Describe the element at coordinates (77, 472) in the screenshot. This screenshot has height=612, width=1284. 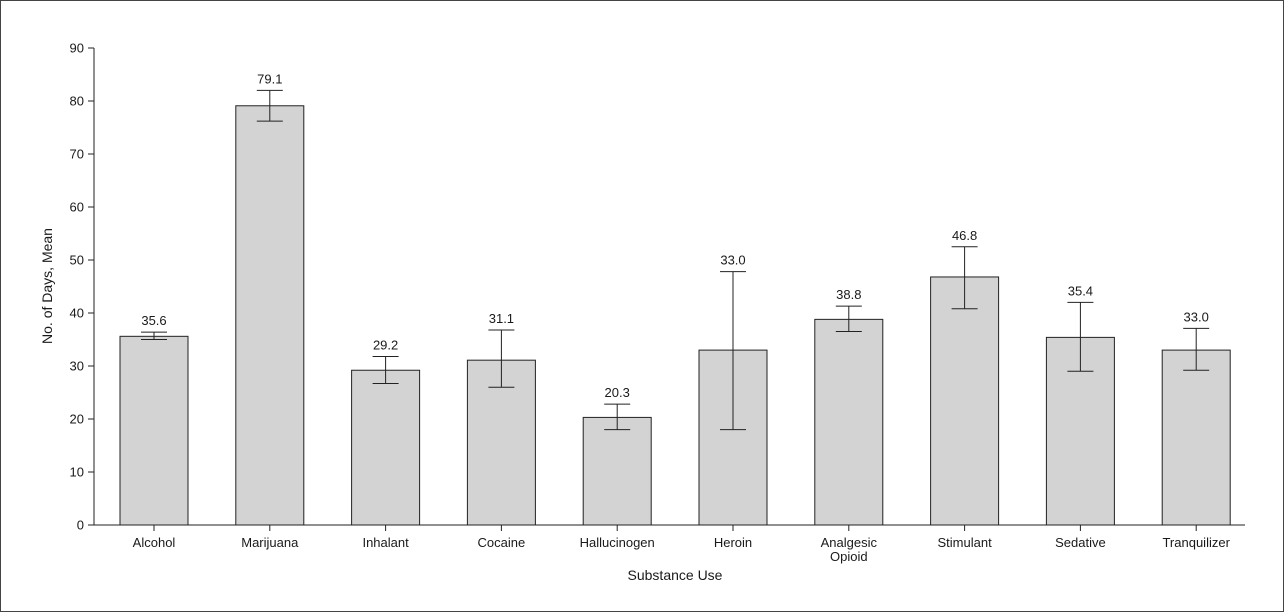
I see `y-tick-label: 10` at that location.